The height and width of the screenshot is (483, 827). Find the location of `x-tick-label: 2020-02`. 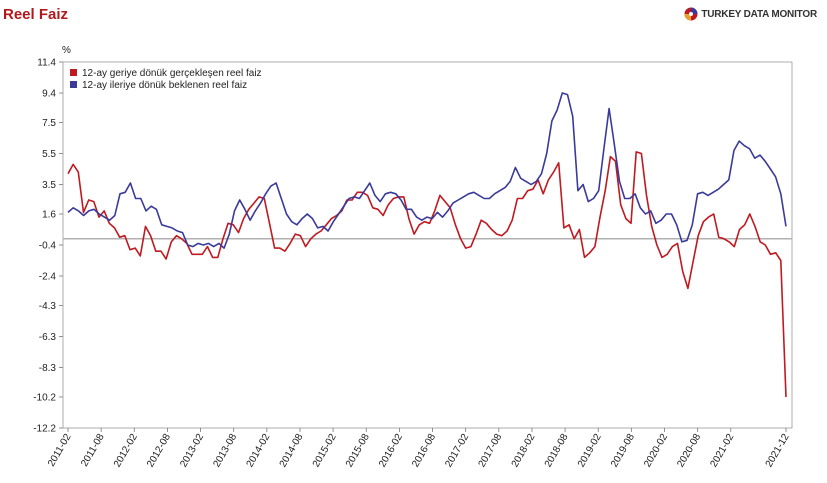

x-tick-label: 2020-02 is located at coordinates (656, 451).